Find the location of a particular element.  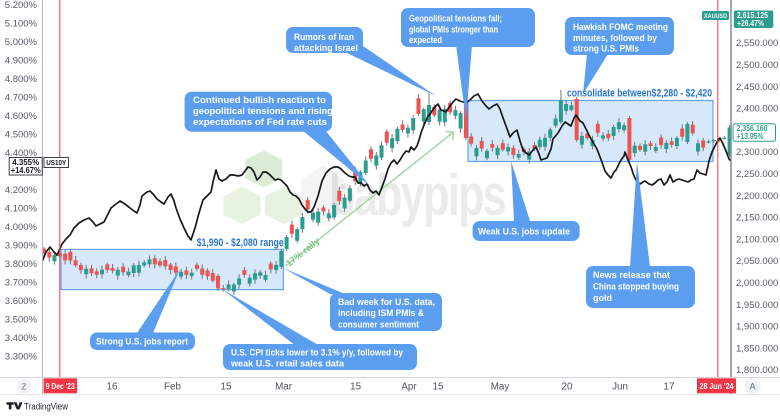

svg-text: 2,150.000 is located at coordinates (757, 218).